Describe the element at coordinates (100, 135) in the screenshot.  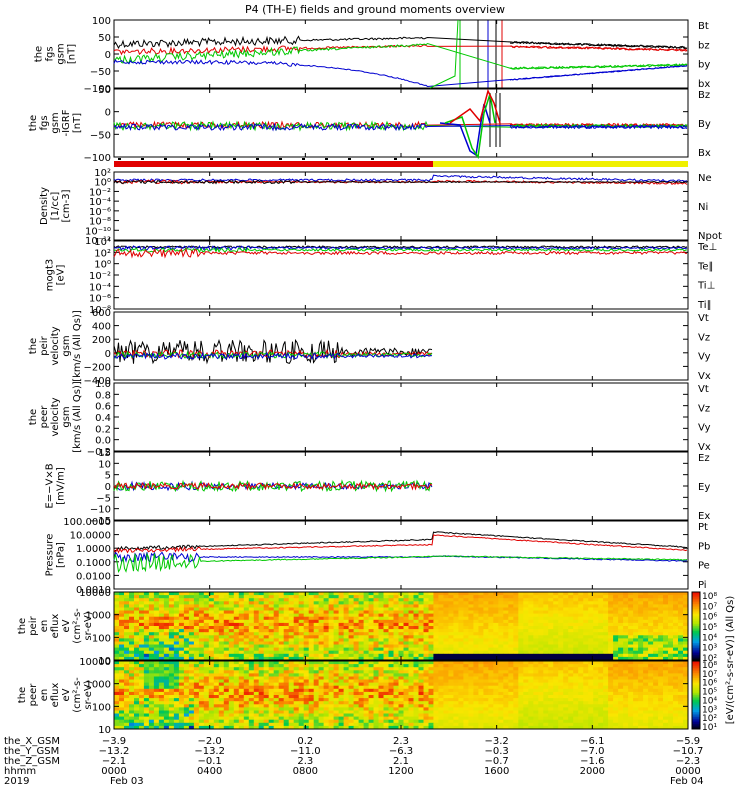
I see `y-tick-label: −50` at that location.